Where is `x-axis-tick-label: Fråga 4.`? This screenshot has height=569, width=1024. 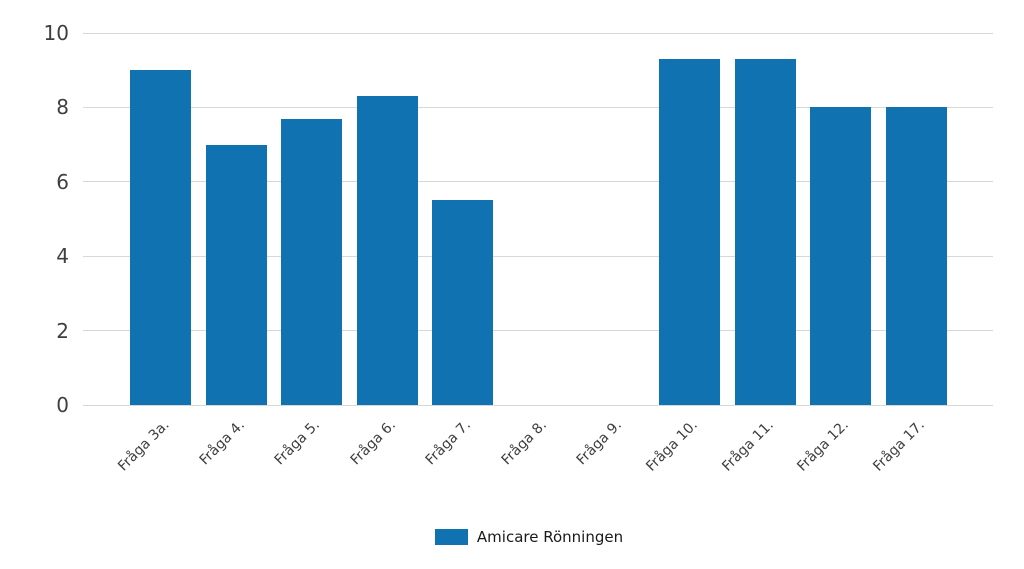 x-axis-tick-label: Fråga 4. is located at coordinates (222, 443).